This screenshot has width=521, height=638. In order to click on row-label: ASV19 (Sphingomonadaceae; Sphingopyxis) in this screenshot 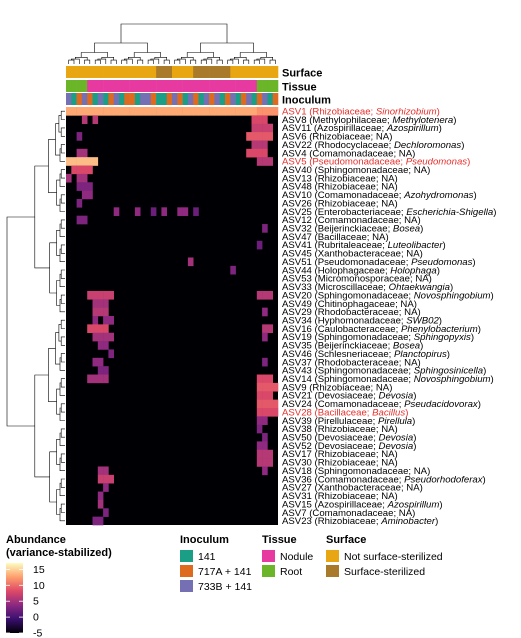, I will do `click(378, 337)`.